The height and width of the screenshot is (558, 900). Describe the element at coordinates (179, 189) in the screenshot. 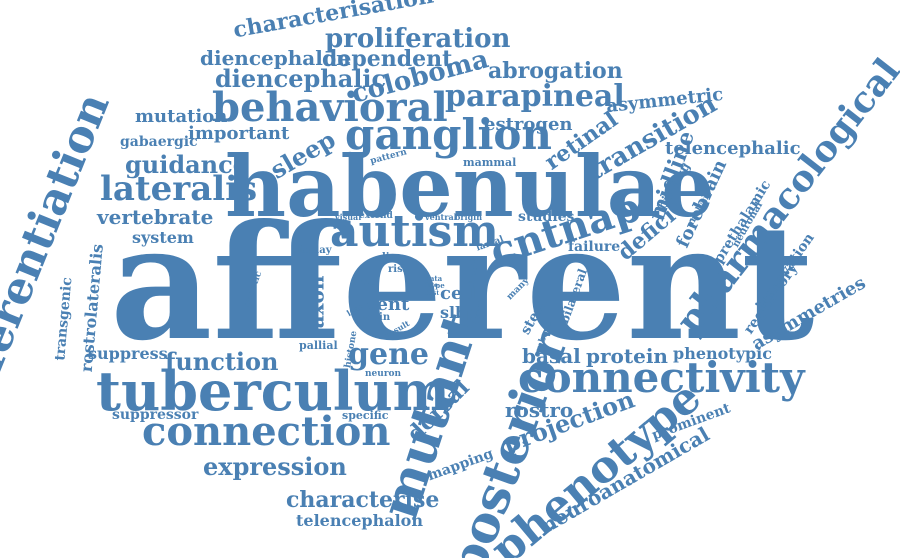

I see `word-lateralis: lateralis` at that location.